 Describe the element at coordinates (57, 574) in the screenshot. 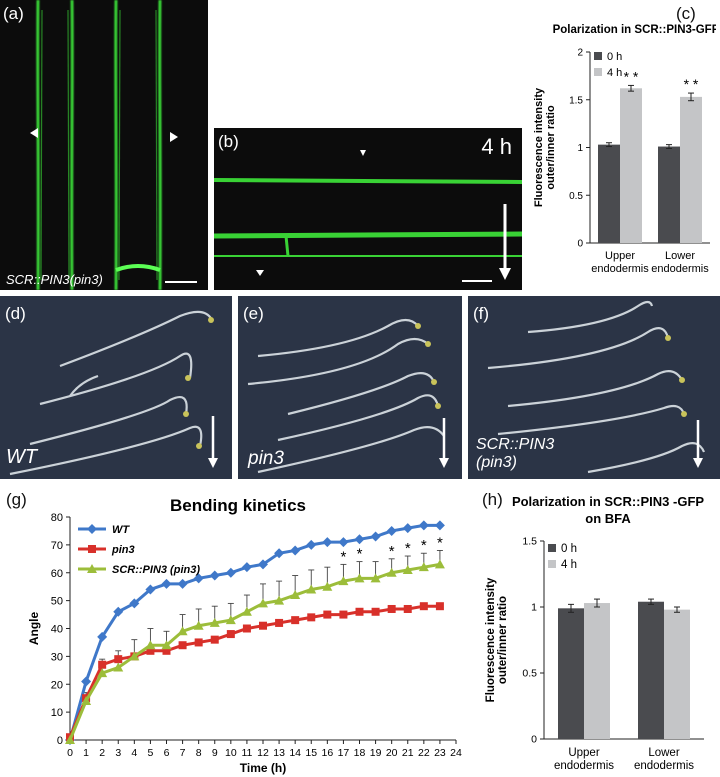

I see `y-tick-label: 60` at that location.